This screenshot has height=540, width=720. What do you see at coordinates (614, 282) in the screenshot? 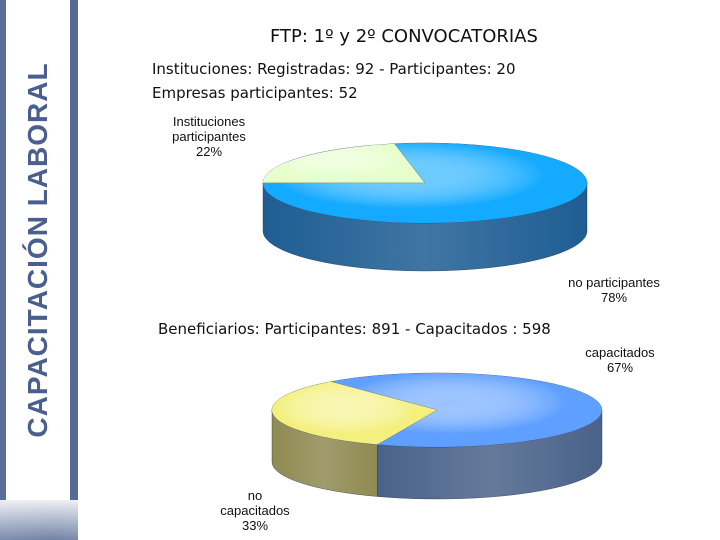
I see `pie1-label-line1: no participantes` at bounding box center [614, 282].